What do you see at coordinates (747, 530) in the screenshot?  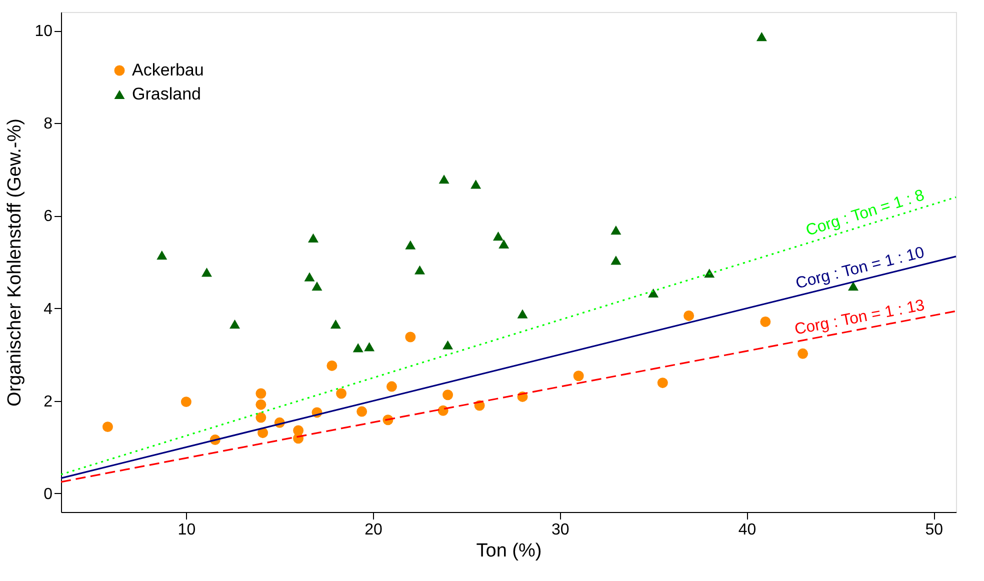 I see `x-tick-label: 40` at bounding box center [747, 530].